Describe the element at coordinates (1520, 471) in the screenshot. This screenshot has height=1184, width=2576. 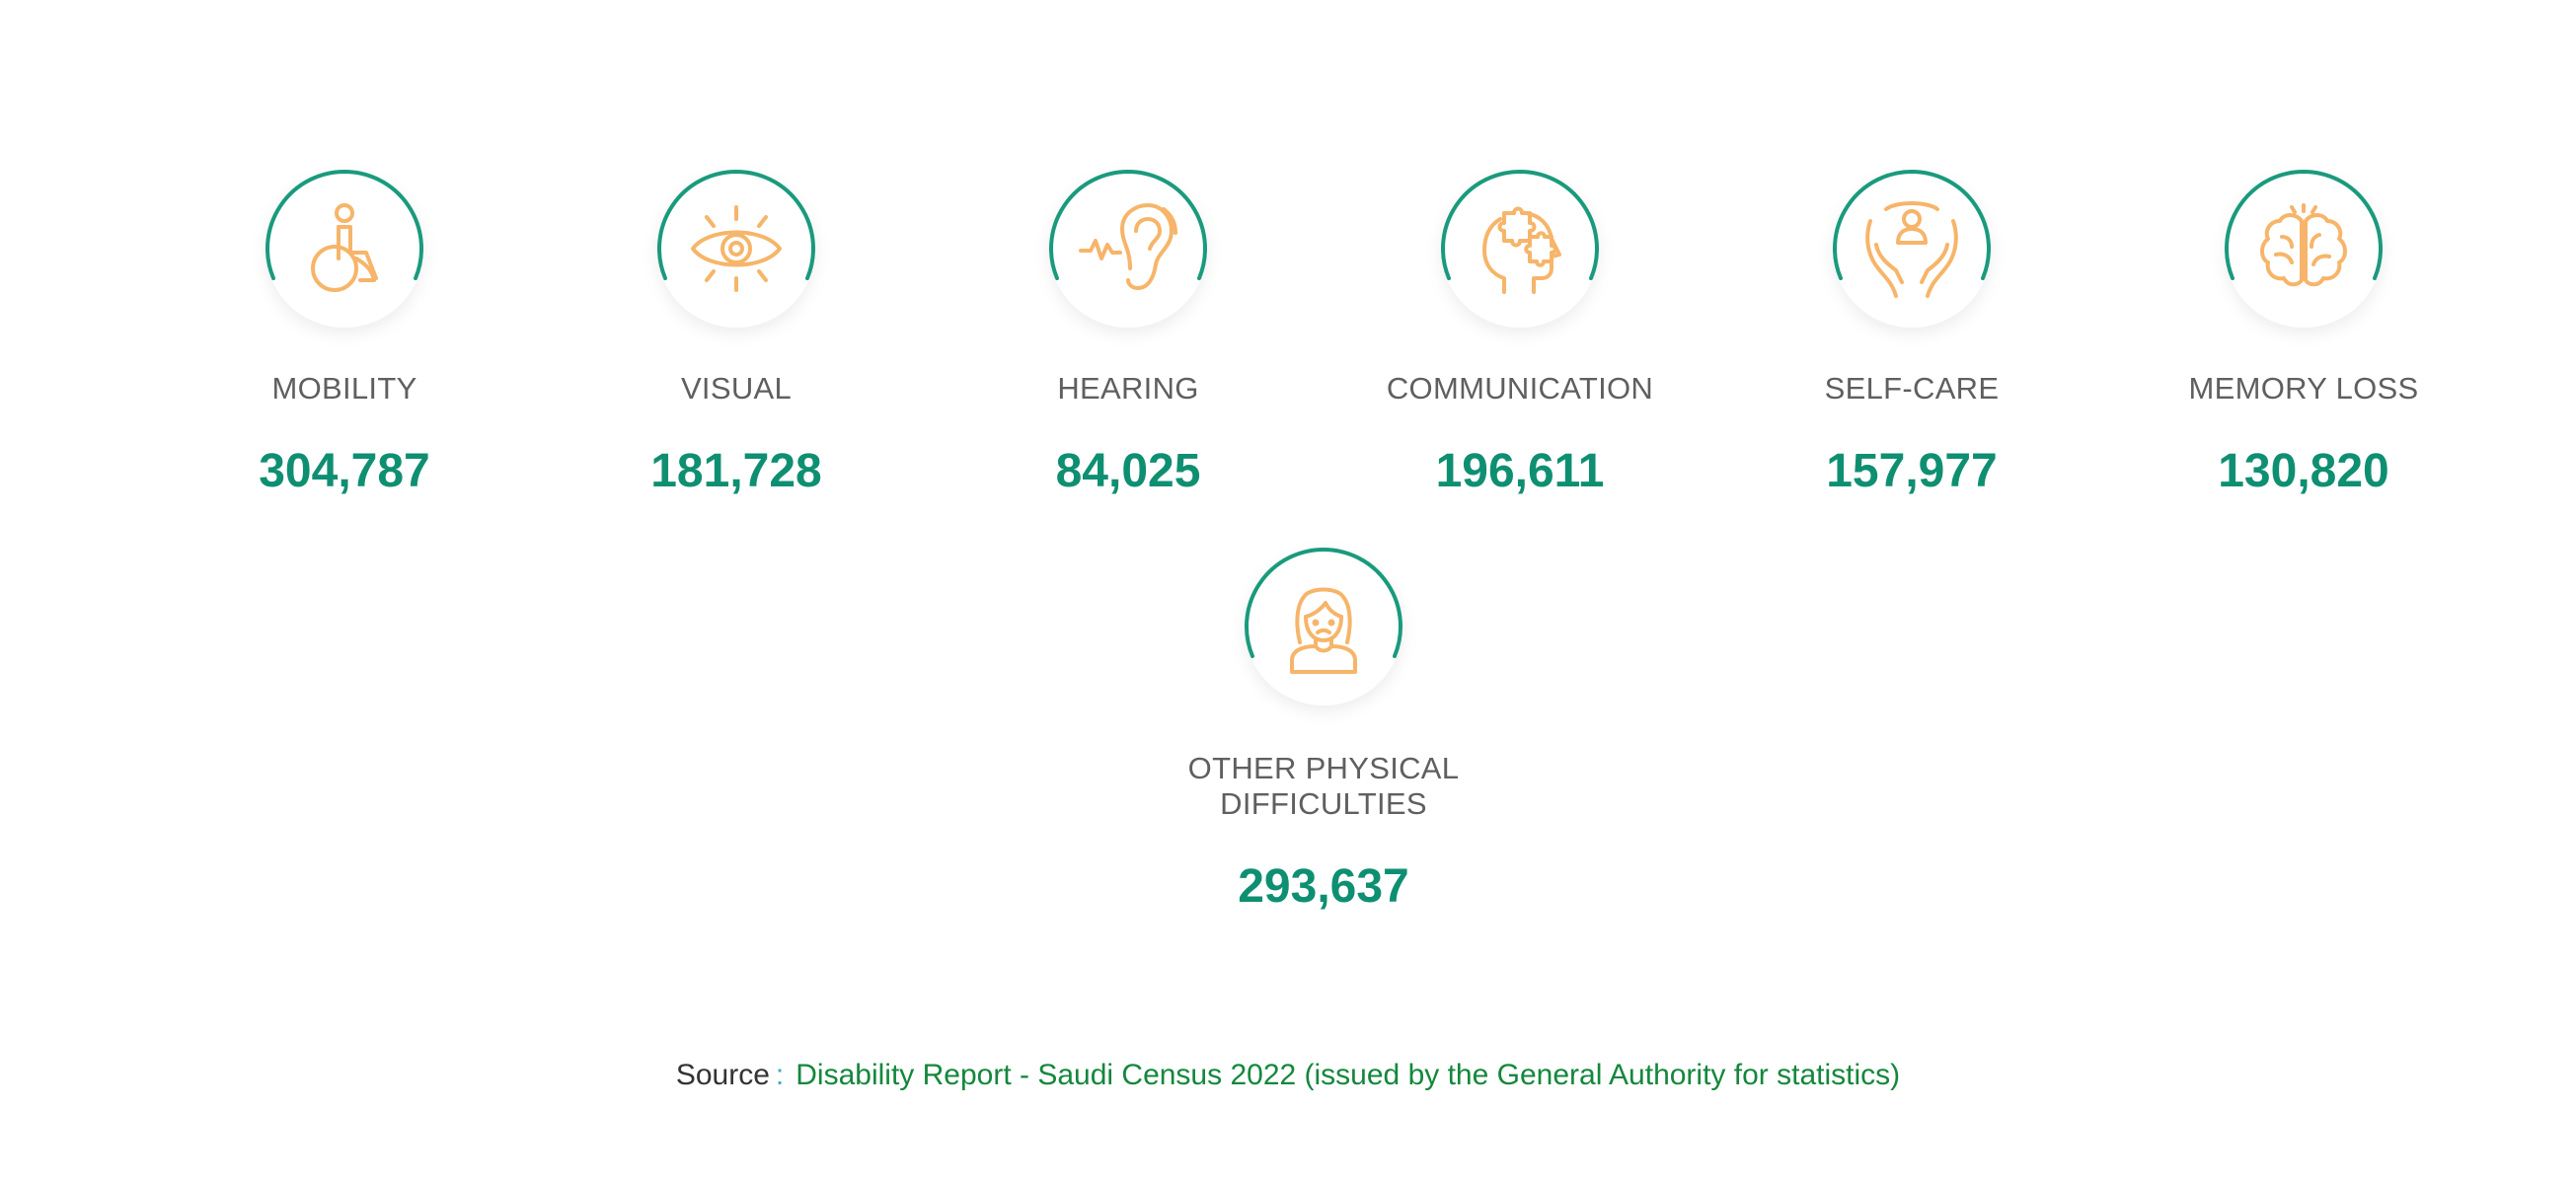
I see `category-value: 196,611` at that location.